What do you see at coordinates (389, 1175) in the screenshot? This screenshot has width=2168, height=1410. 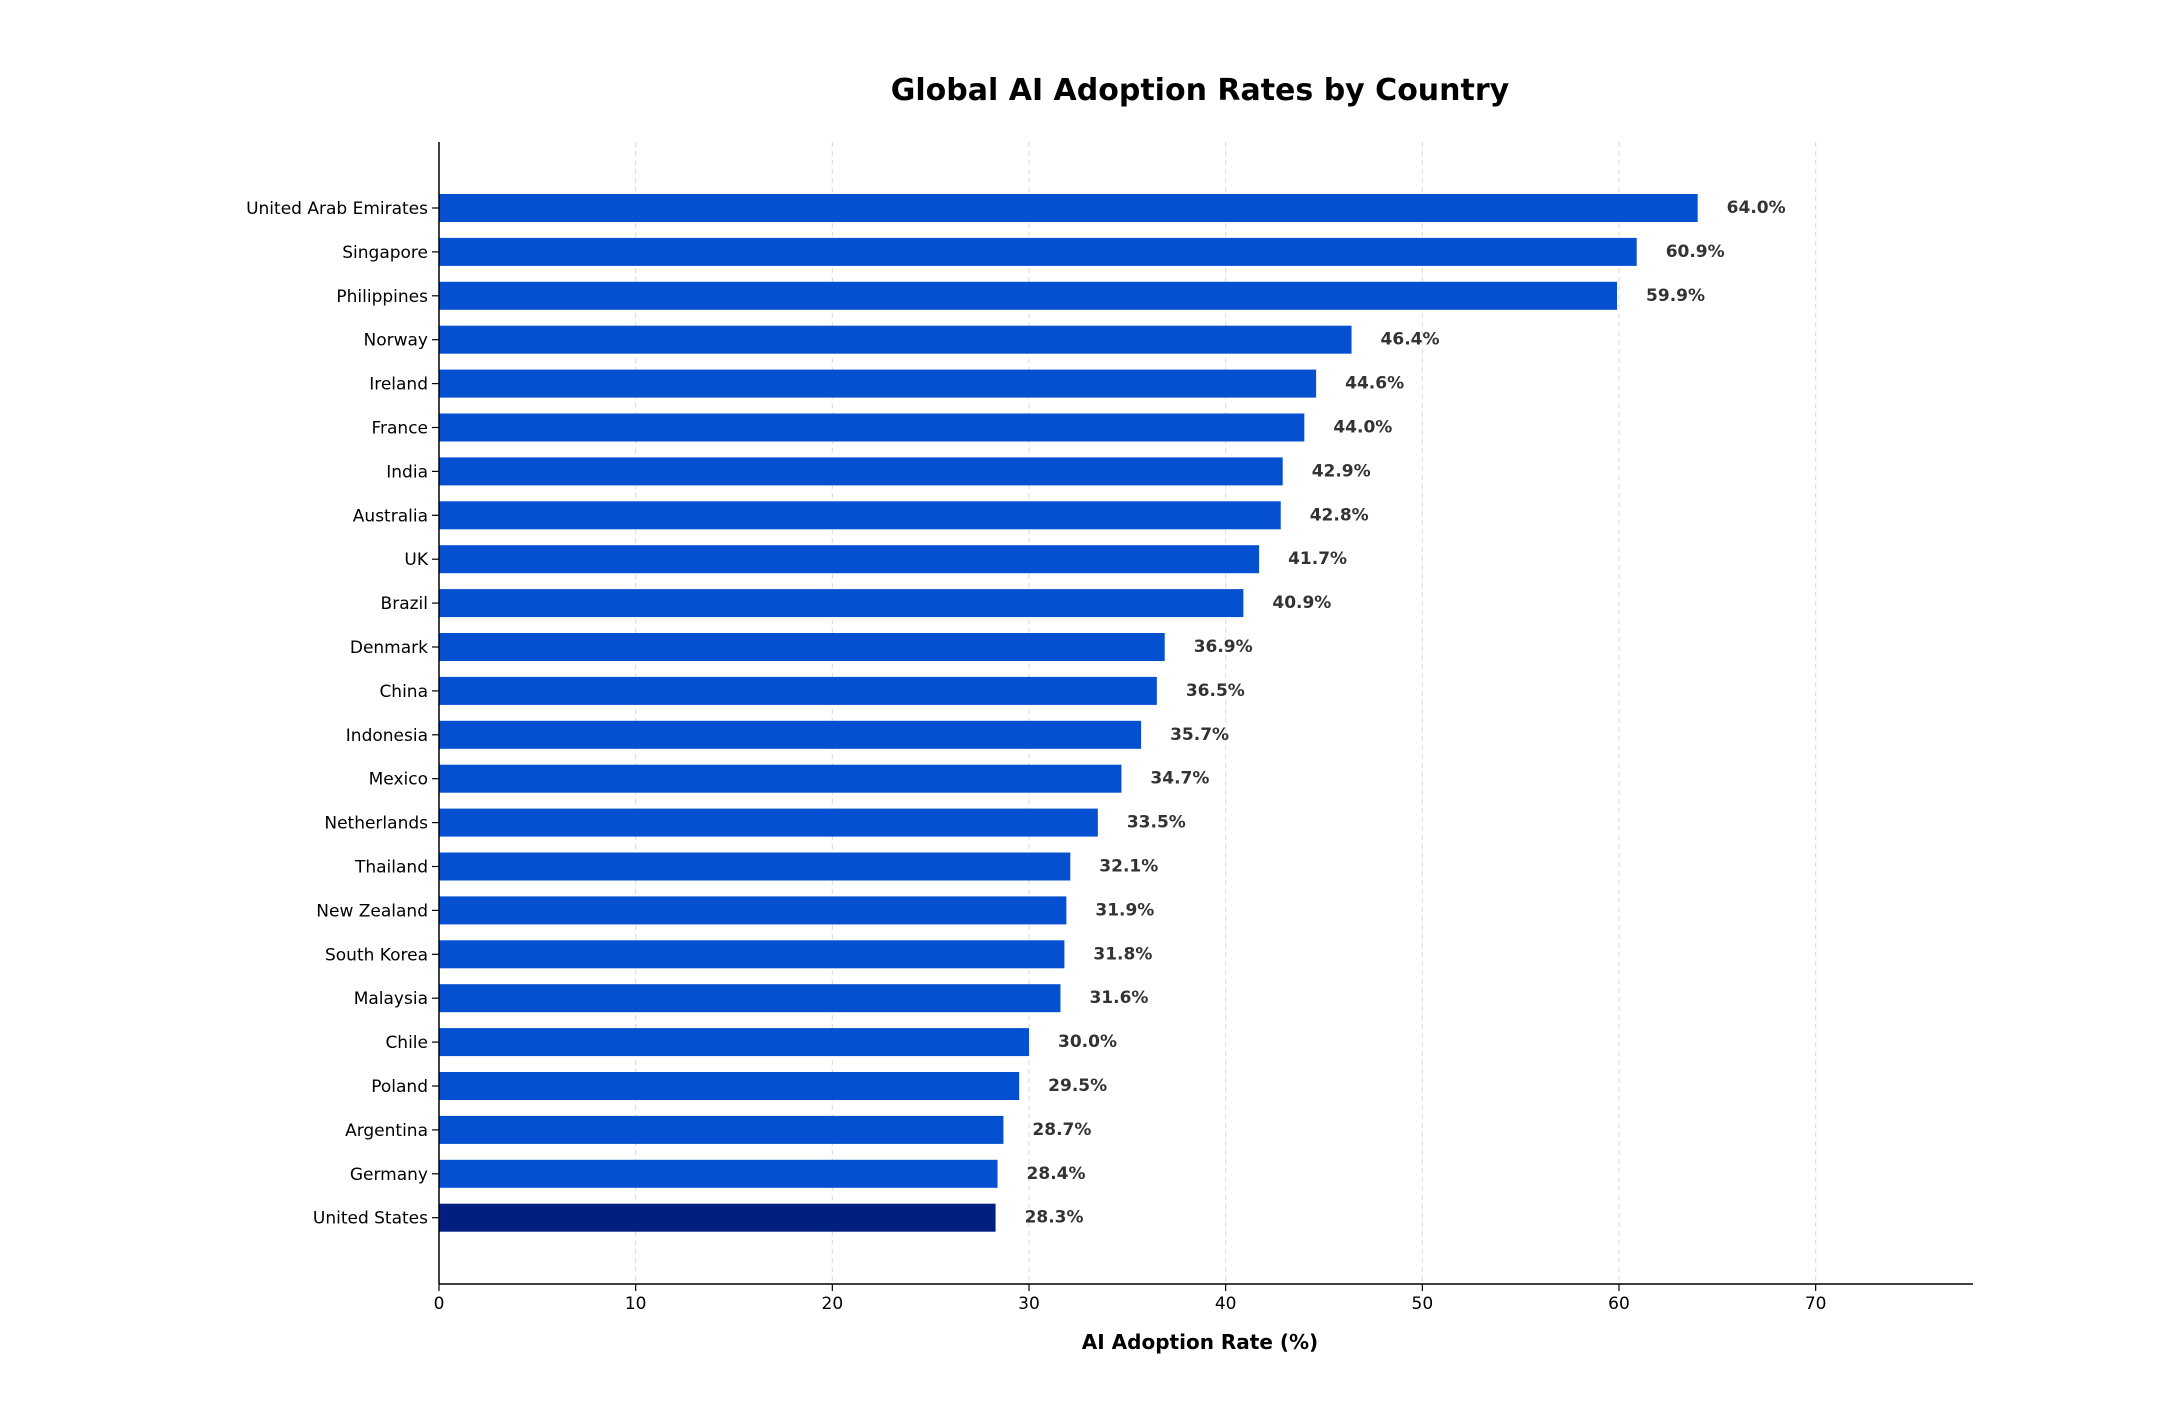 I see `category-label: Germany` at bounding box center [389, 1175].